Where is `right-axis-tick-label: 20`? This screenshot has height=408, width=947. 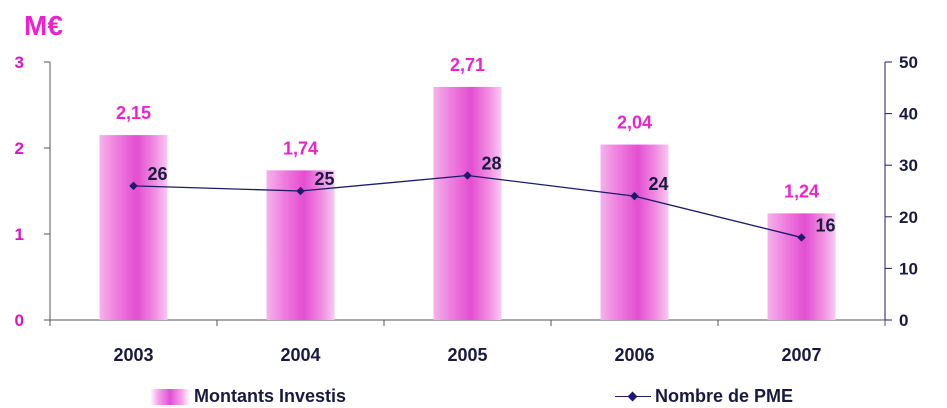 right-axis-tick-label: 20 is located at coordinates (908, 217).